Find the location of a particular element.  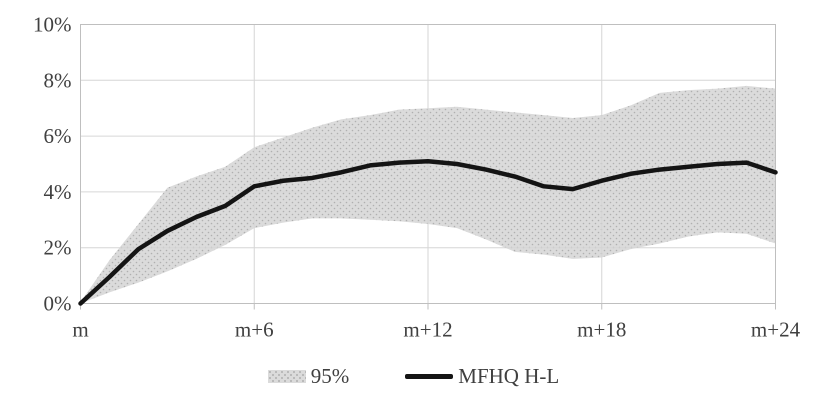

x-axis-label: m+6 is located at coordinates (254, 330).